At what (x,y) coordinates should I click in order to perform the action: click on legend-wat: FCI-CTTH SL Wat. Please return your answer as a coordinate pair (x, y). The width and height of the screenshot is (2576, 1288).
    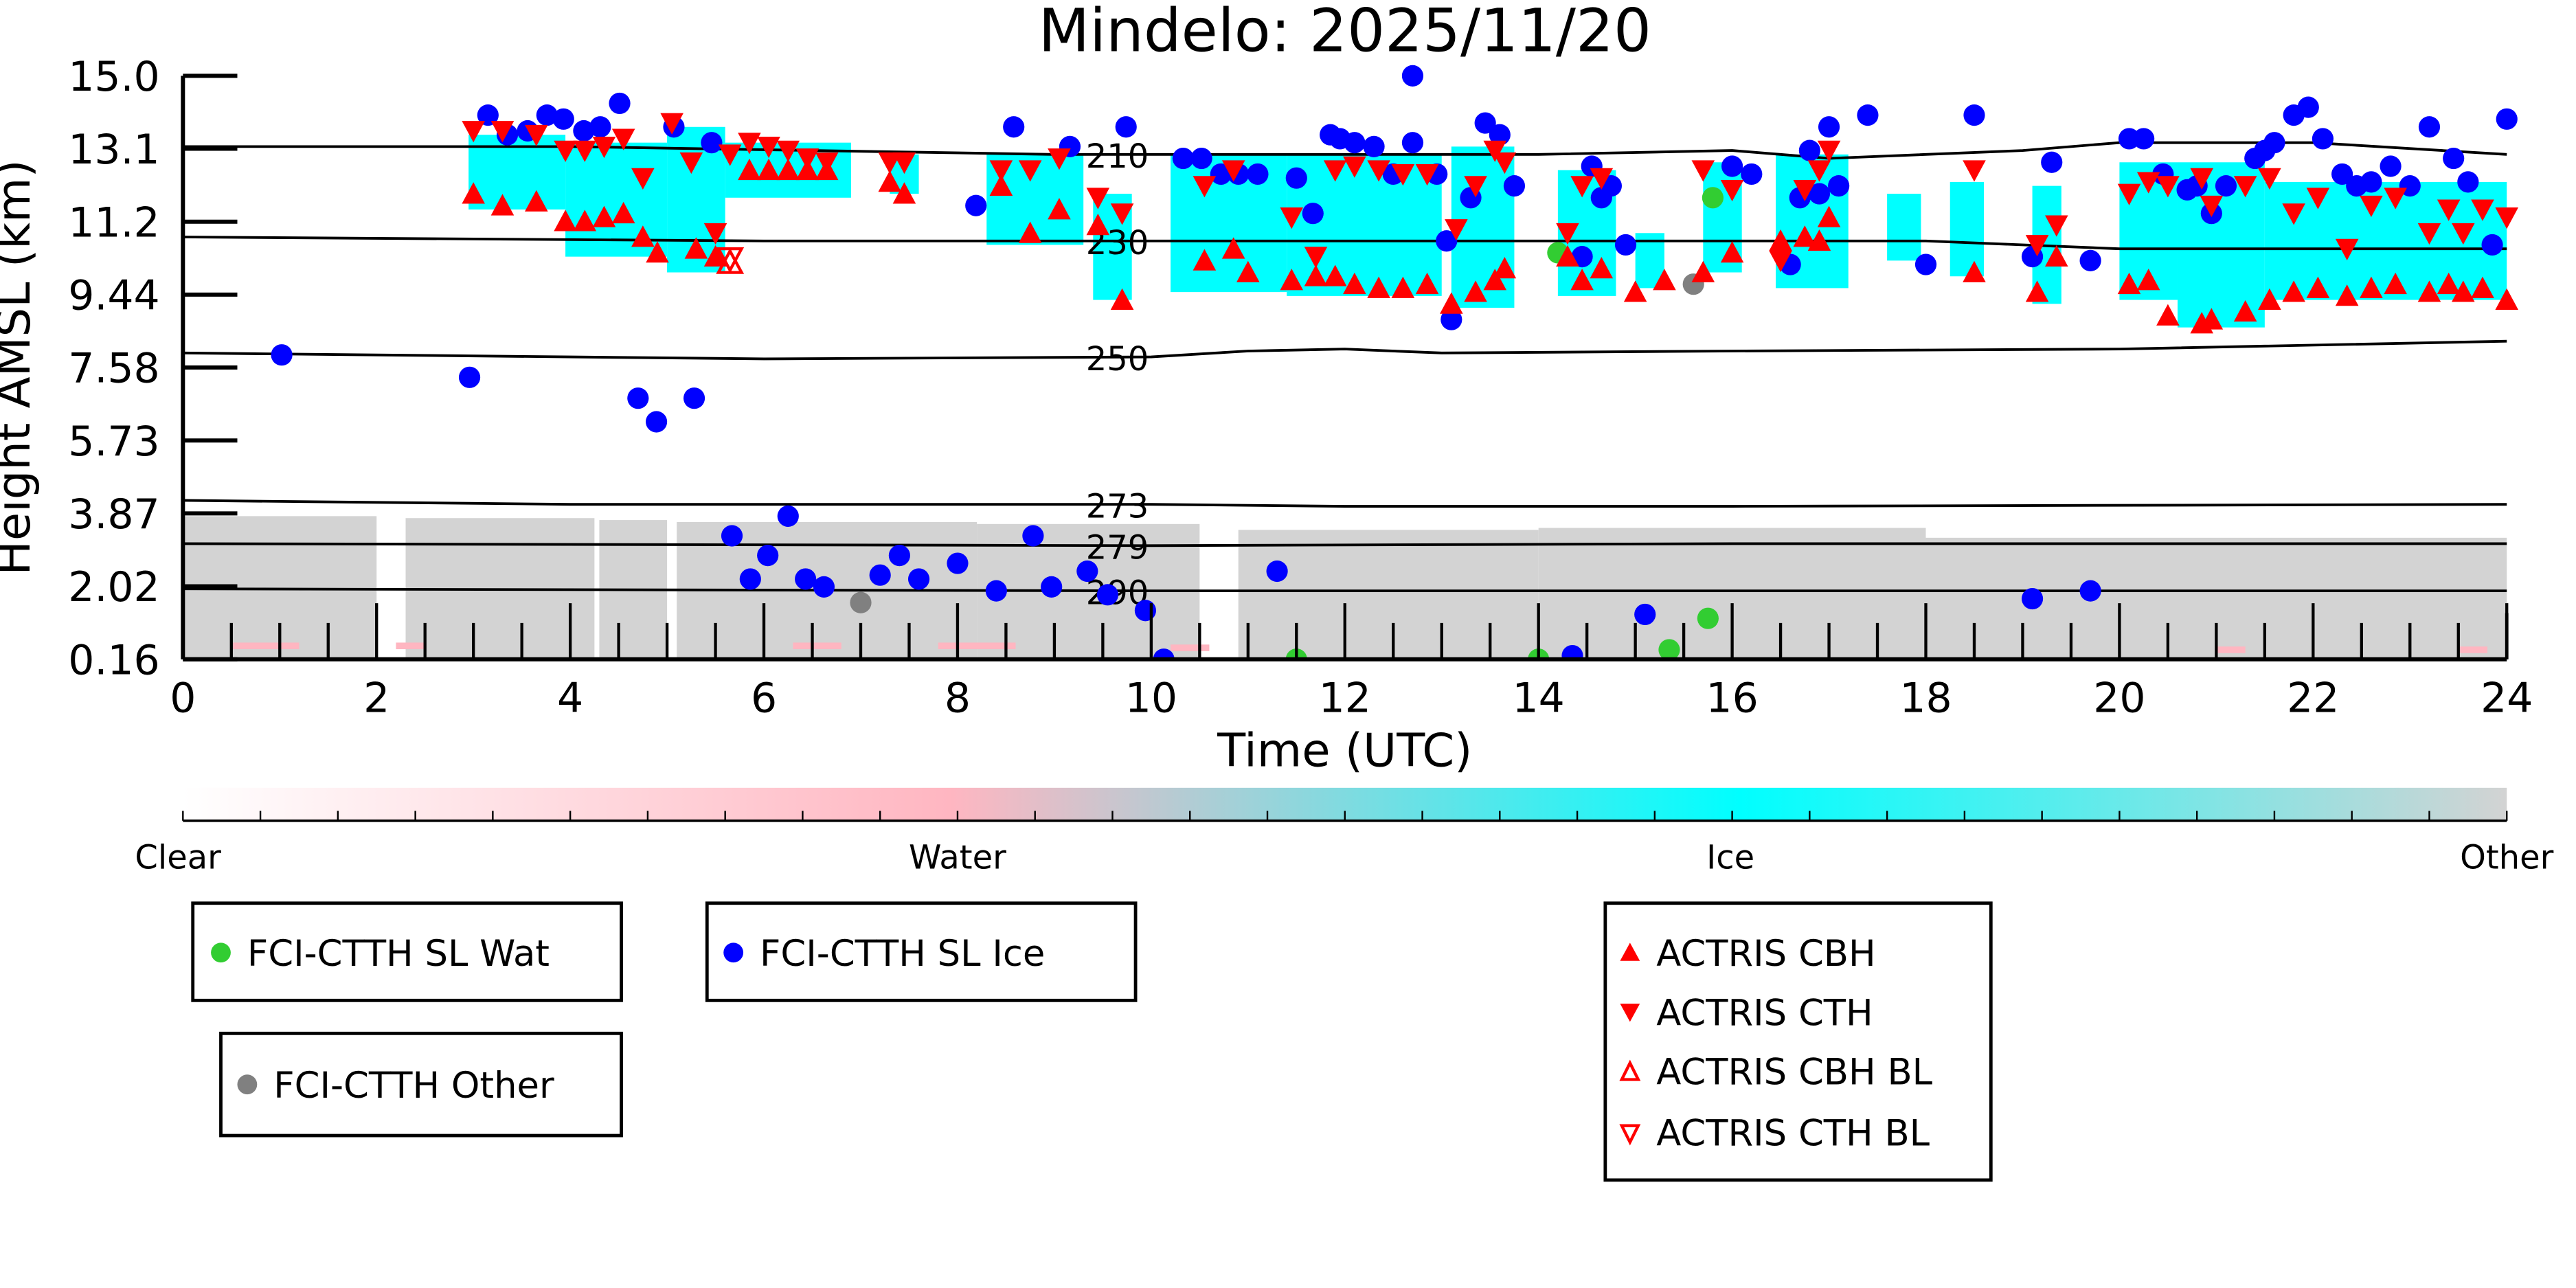
    Looking at the image, I should click on (407, 951).